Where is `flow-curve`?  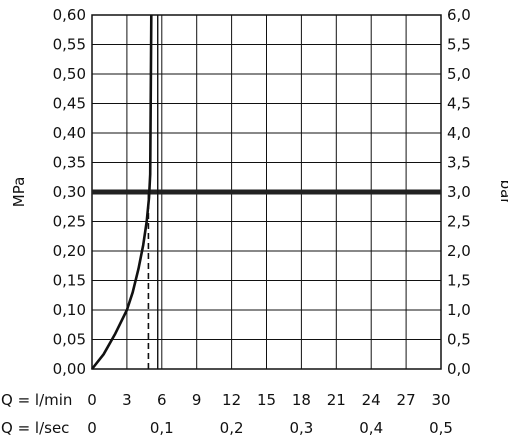 flow-curve is located at coordinates (121, 192).